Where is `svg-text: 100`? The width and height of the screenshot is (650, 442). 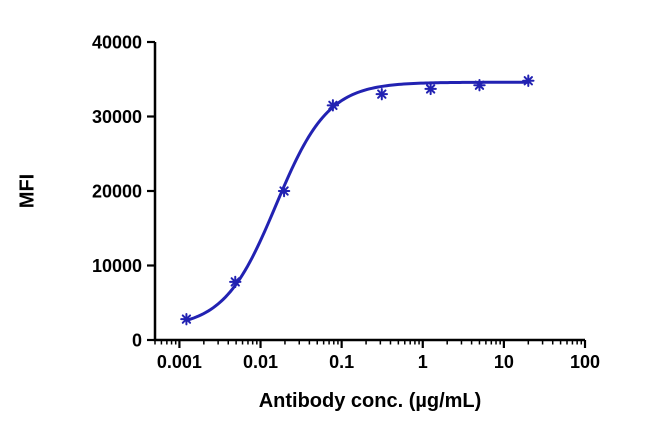
svg-text: 100 is located at coordinates (585, 362).